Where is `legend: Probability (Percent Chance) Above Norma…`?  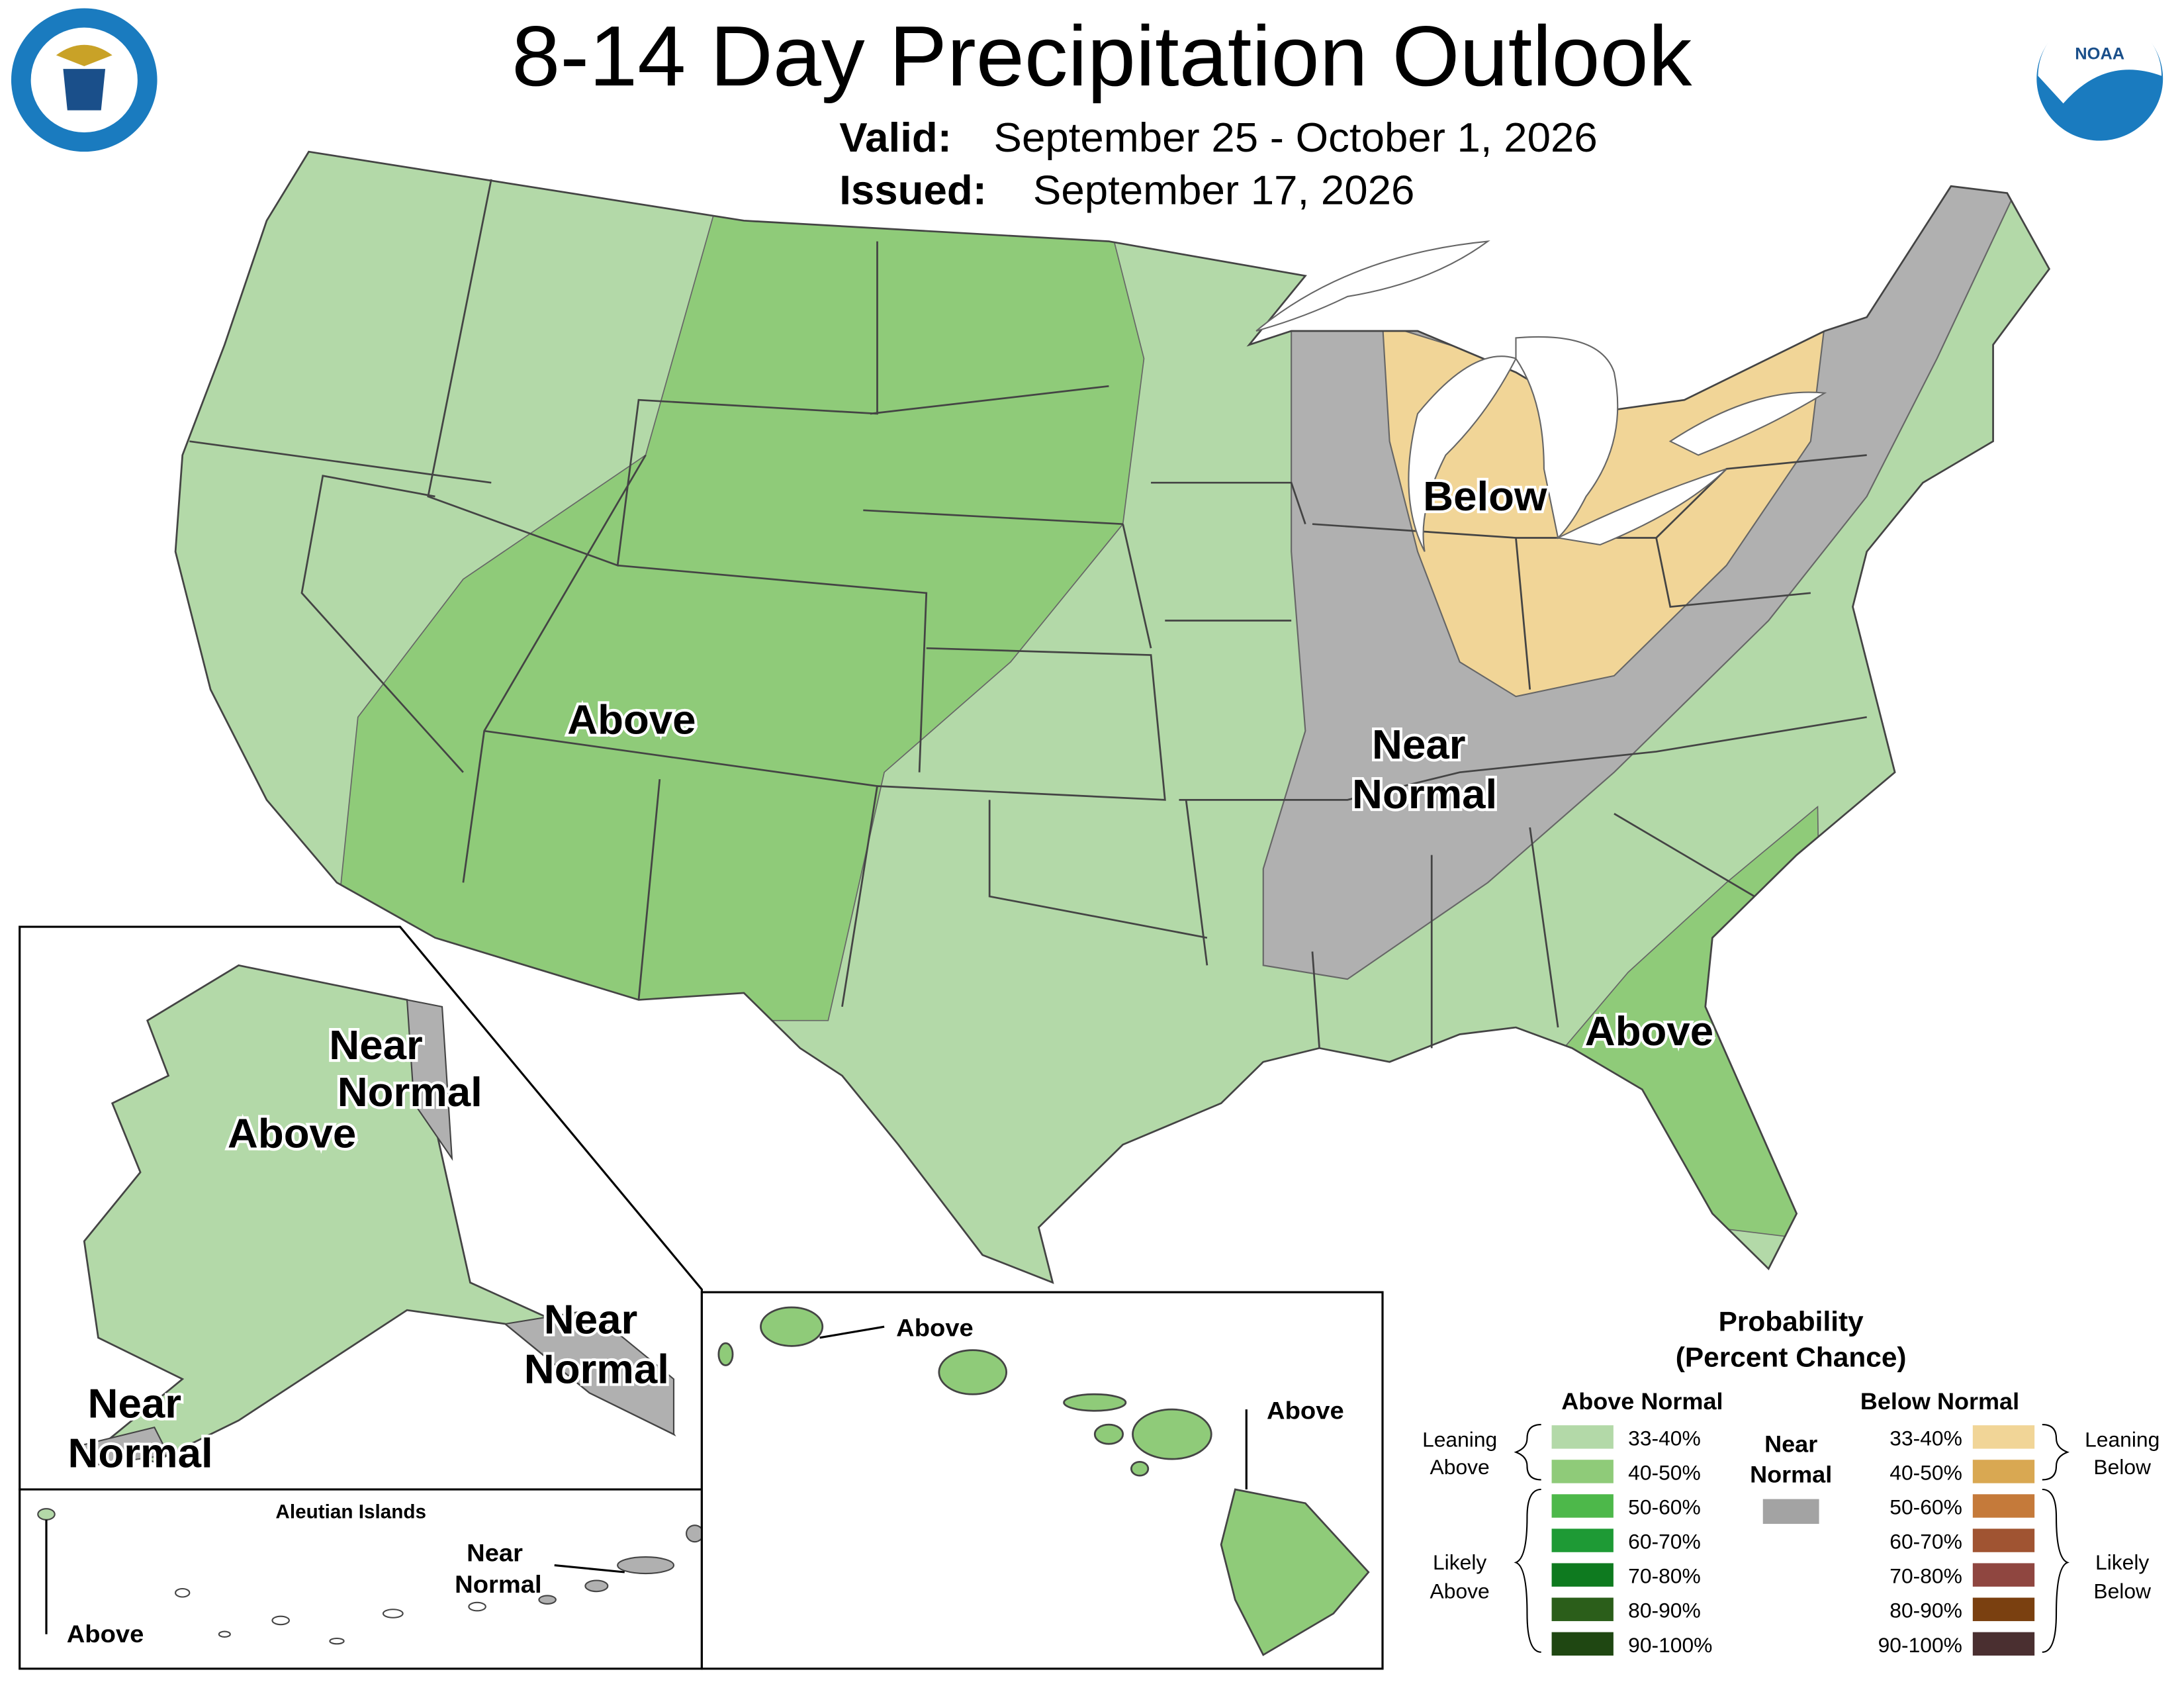
legend: Probability (Percent Chance) Above Norma… is located at coordinates (1791, 1482).